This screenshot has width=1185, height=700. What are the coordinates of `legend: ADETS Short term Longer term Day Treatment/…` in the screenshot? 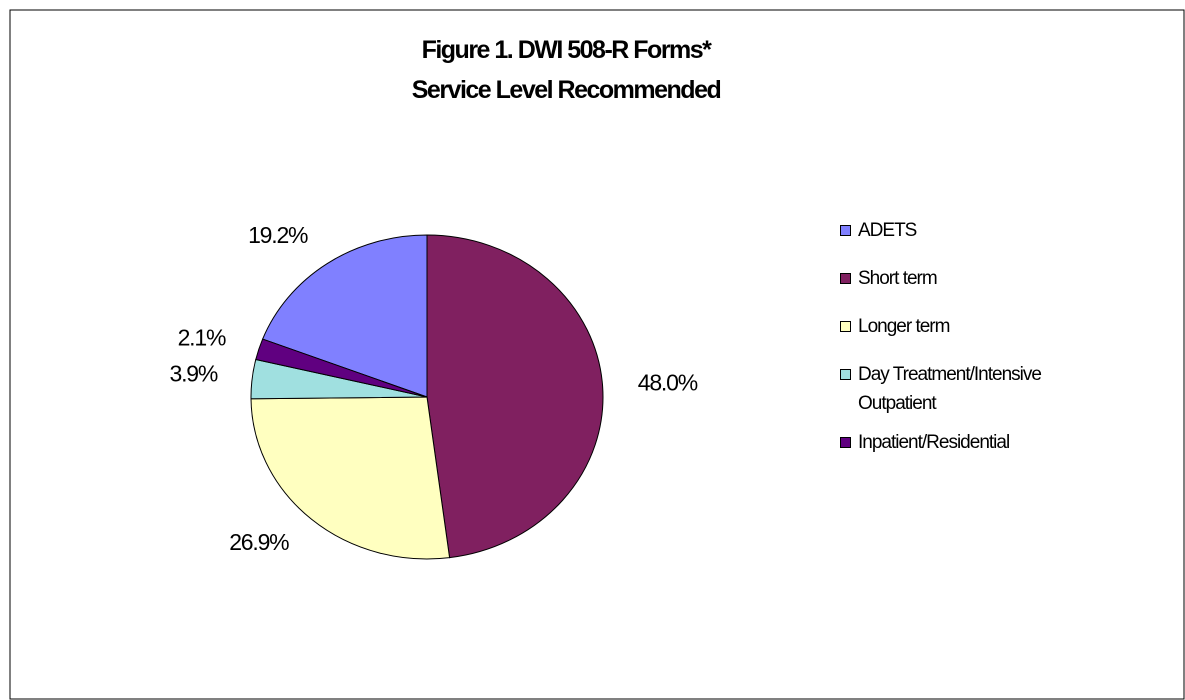 It's located at (1010, 346).